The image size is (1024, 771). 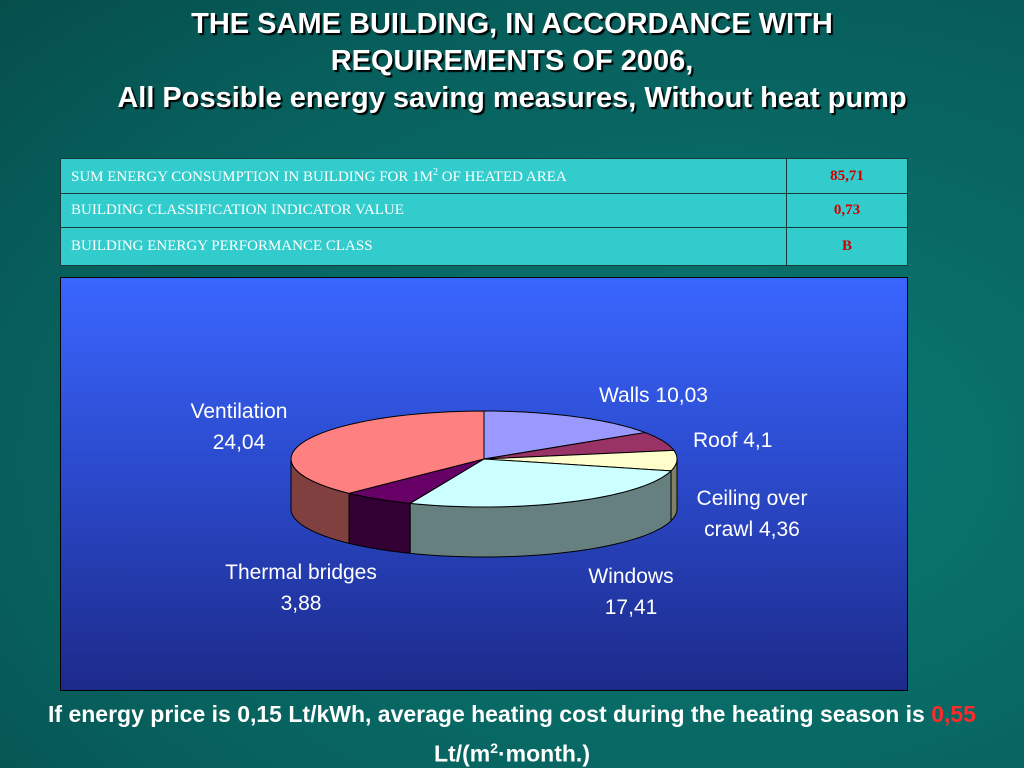 What do you see at coordinates (423, 246) in the screenshot?
I see `table-cell: BUILDING ENERGY PERFORMANCE CLASS` at bounding box center [423, 246].